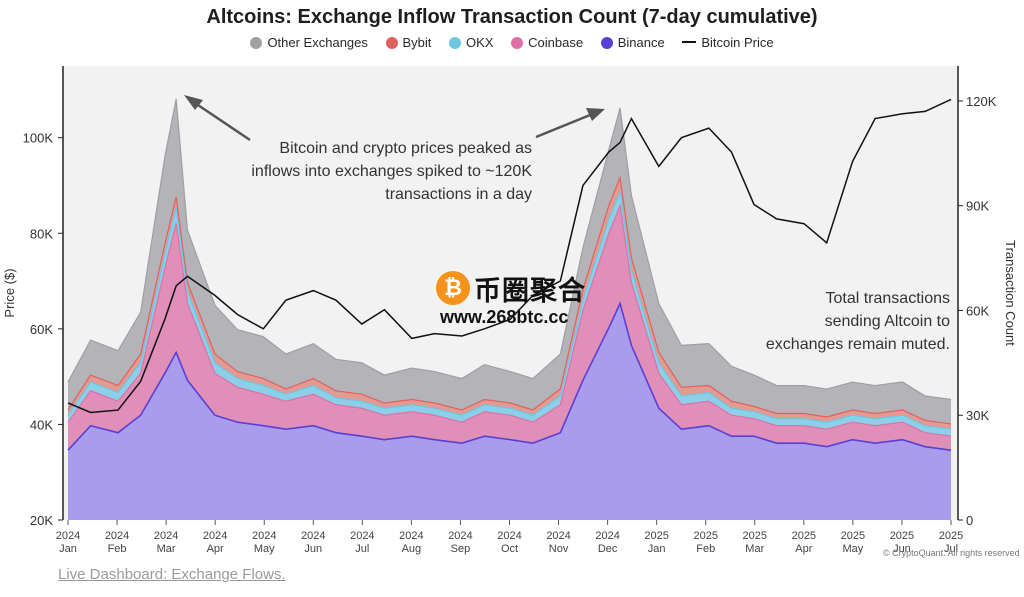 This screenshot has width=1024, height=597. I want to click on x-tick-month: Aug, so click(412, 549).